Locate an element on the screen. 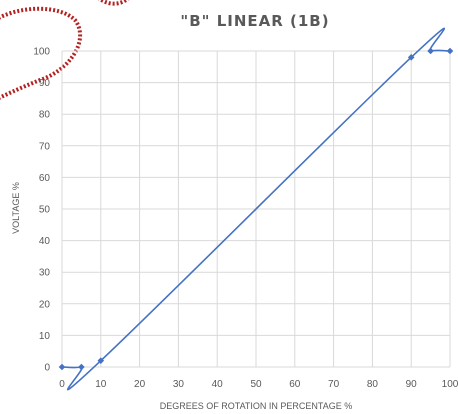 The width and height of the screenshot is (458, 414). y-tick-label: 90 is located at coordinates (45, 83).